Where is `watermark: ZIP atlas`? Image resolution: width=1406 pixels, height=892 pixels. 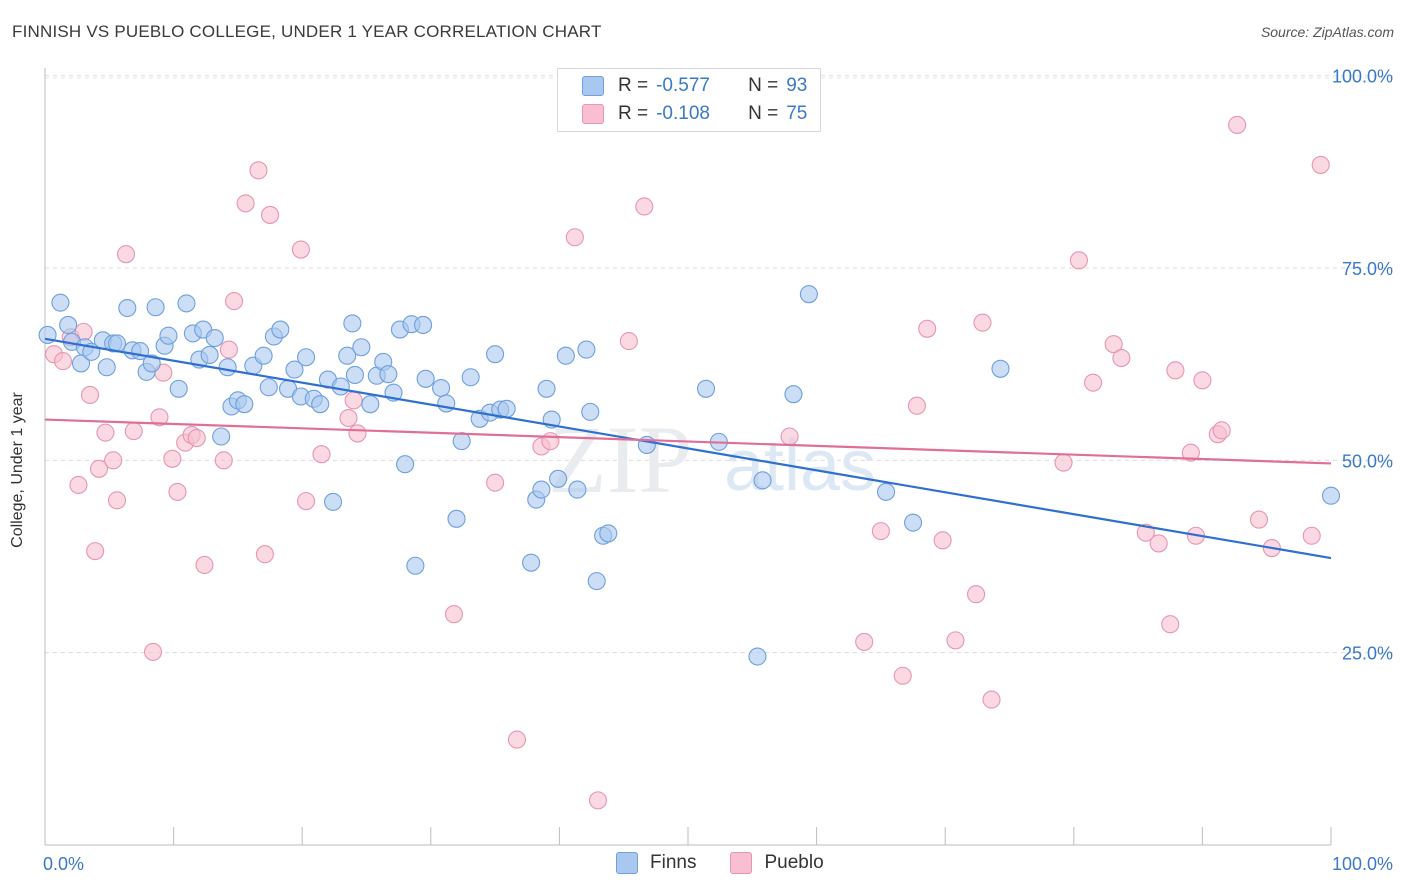
watermark: ZIP atlas is located at coordinates (712, 459).